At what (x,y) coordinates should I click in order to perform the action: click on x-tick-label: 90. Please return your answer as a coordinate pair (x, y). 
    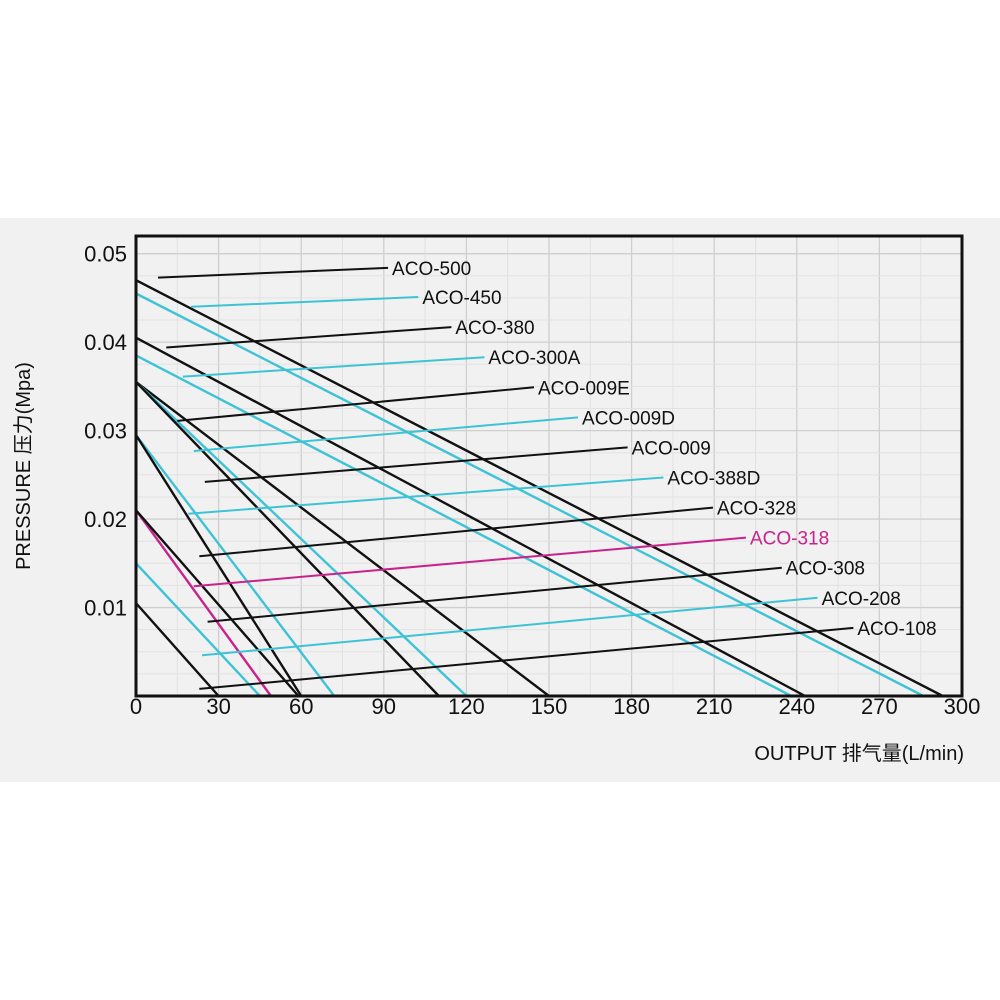
    Looking at the image, I should click on (384, 706).